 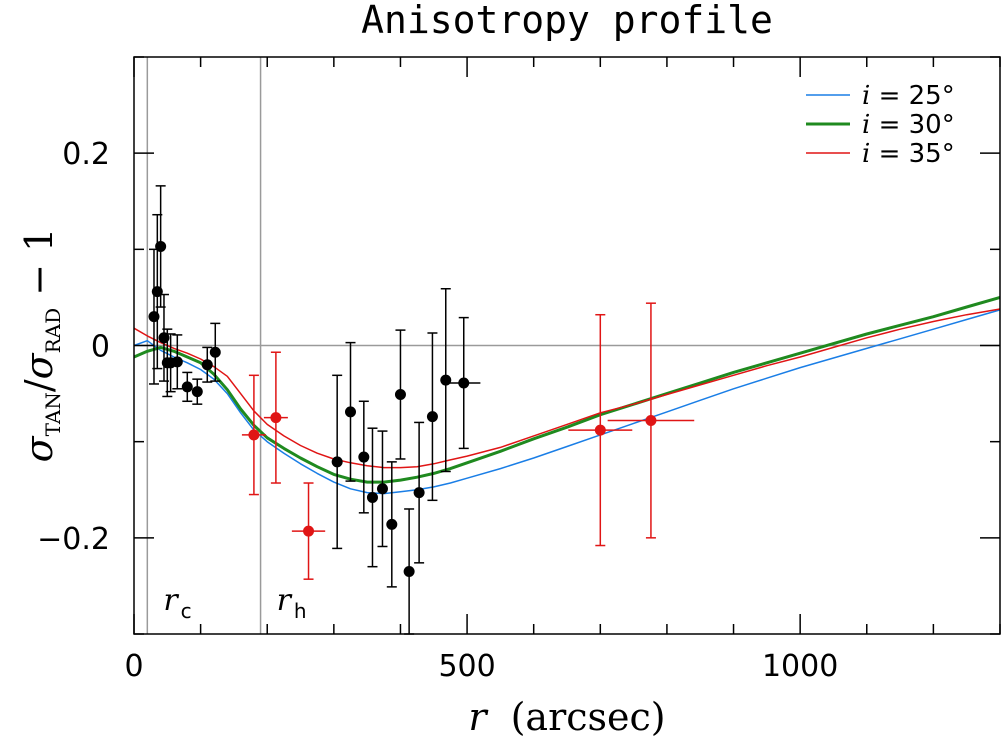 What do you see at coordinates (908, 96) in the screenshot?
I see `legend-label-1: i = 25°` at bounding box center [908, 96].